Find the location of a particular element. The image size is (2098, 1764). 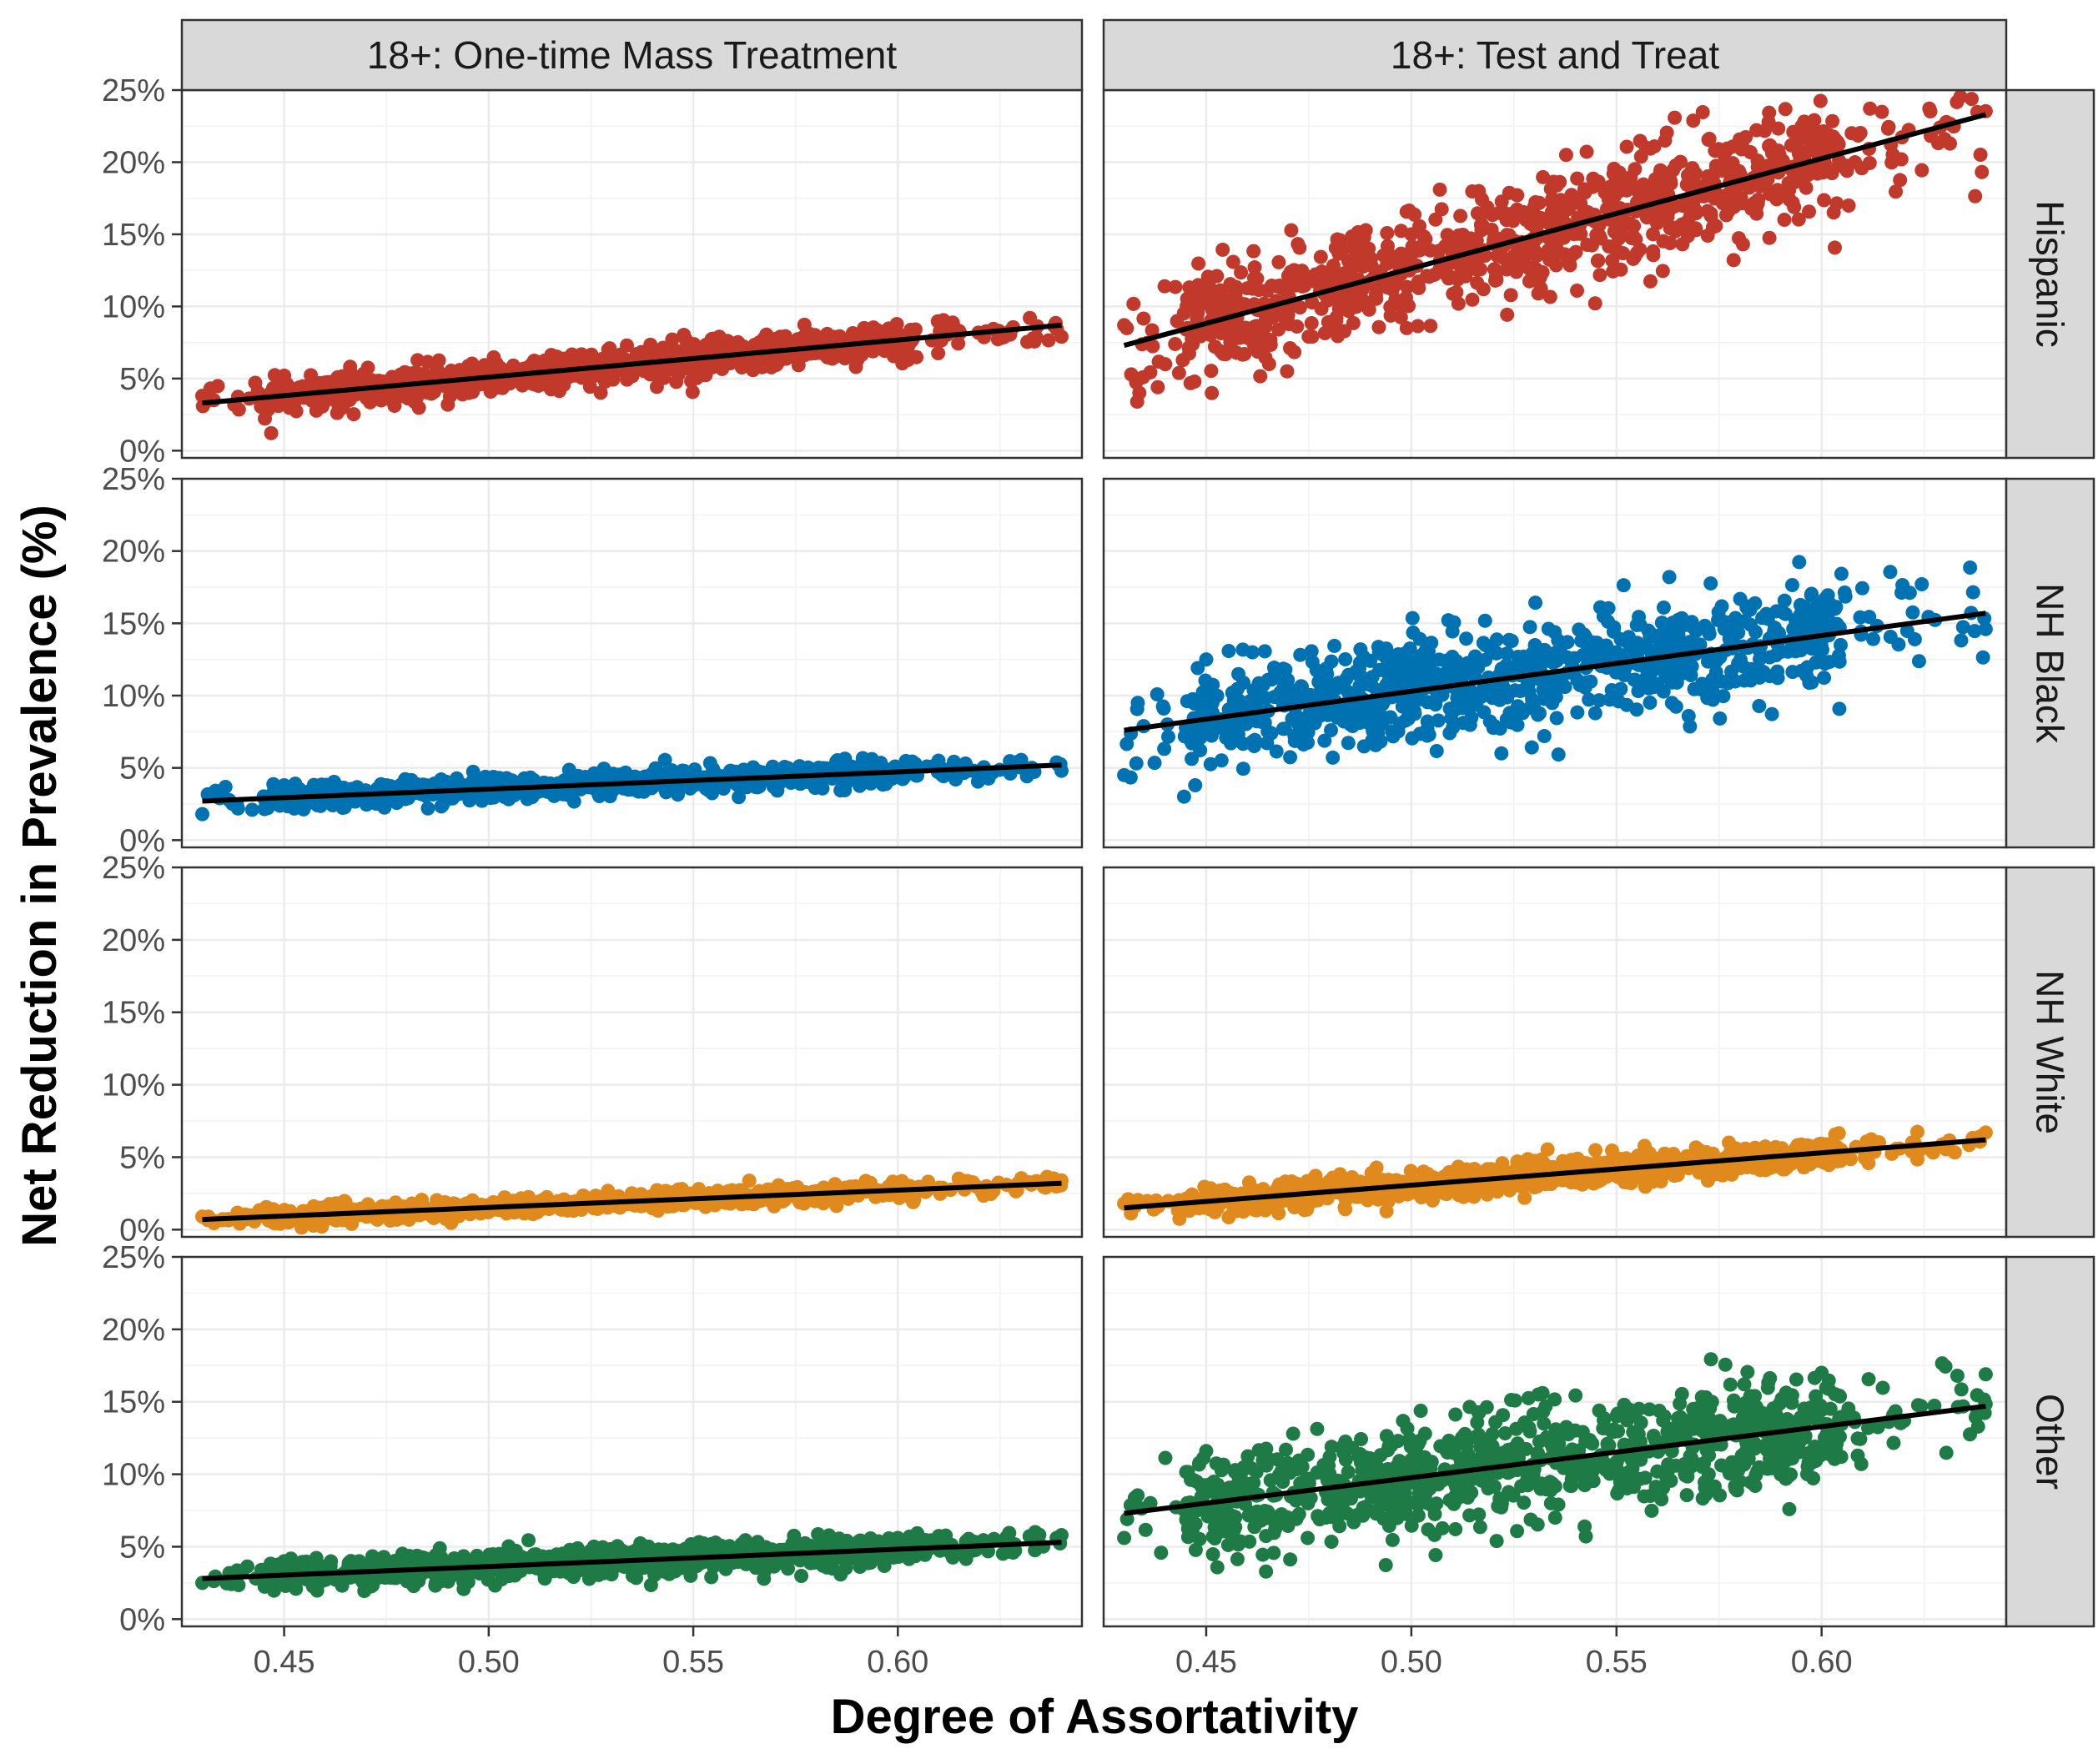

panel-18-one-time-mass-treatment-nh-white is located at coordinates (632, 1052).